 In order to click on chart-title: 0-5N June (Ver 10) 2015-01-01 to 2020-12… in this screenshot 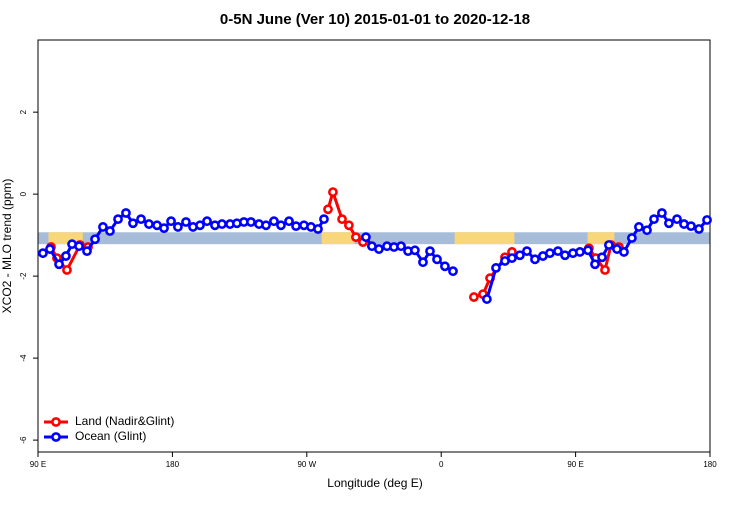, I will do `click(375, 19)`.